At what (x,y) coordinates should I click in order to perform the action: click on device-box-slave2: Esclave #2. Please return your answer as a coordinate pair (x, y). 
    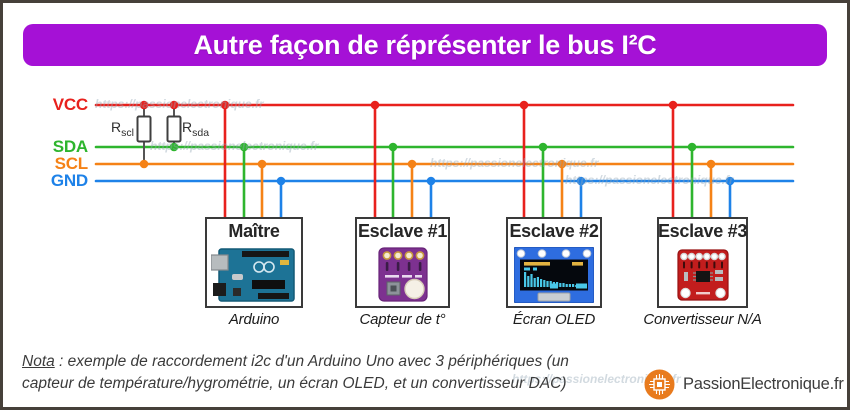
    Looking at the image, I should click on (554, 262).